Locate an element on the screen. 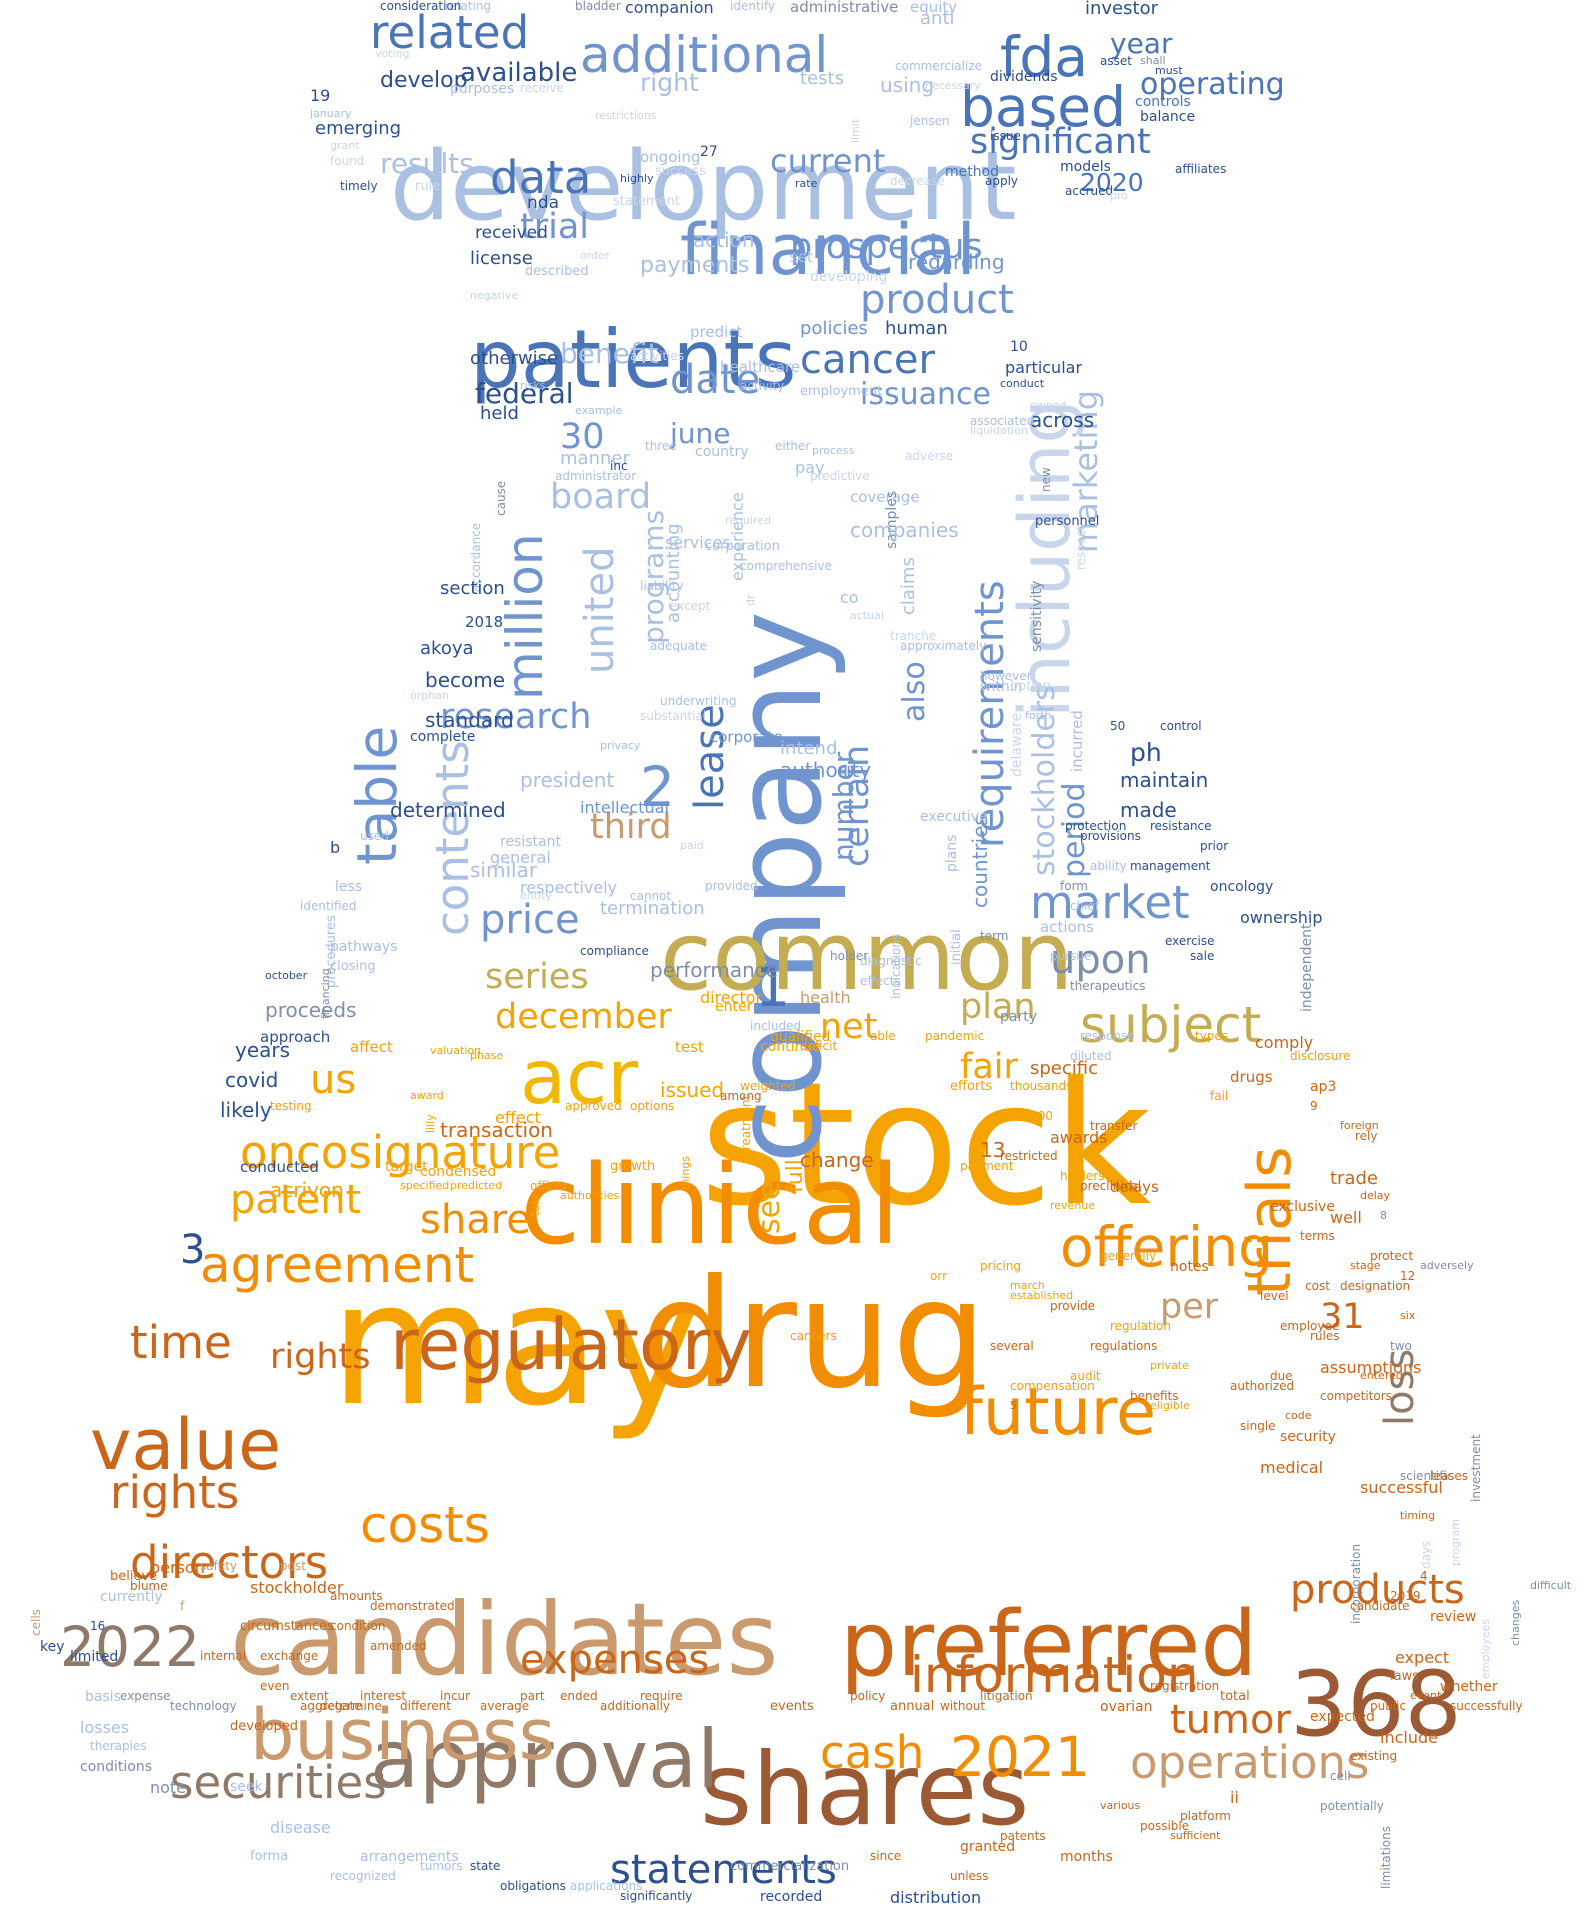 The image size is (1581, 1920). word-281: health is located at coordinates (825, 997).